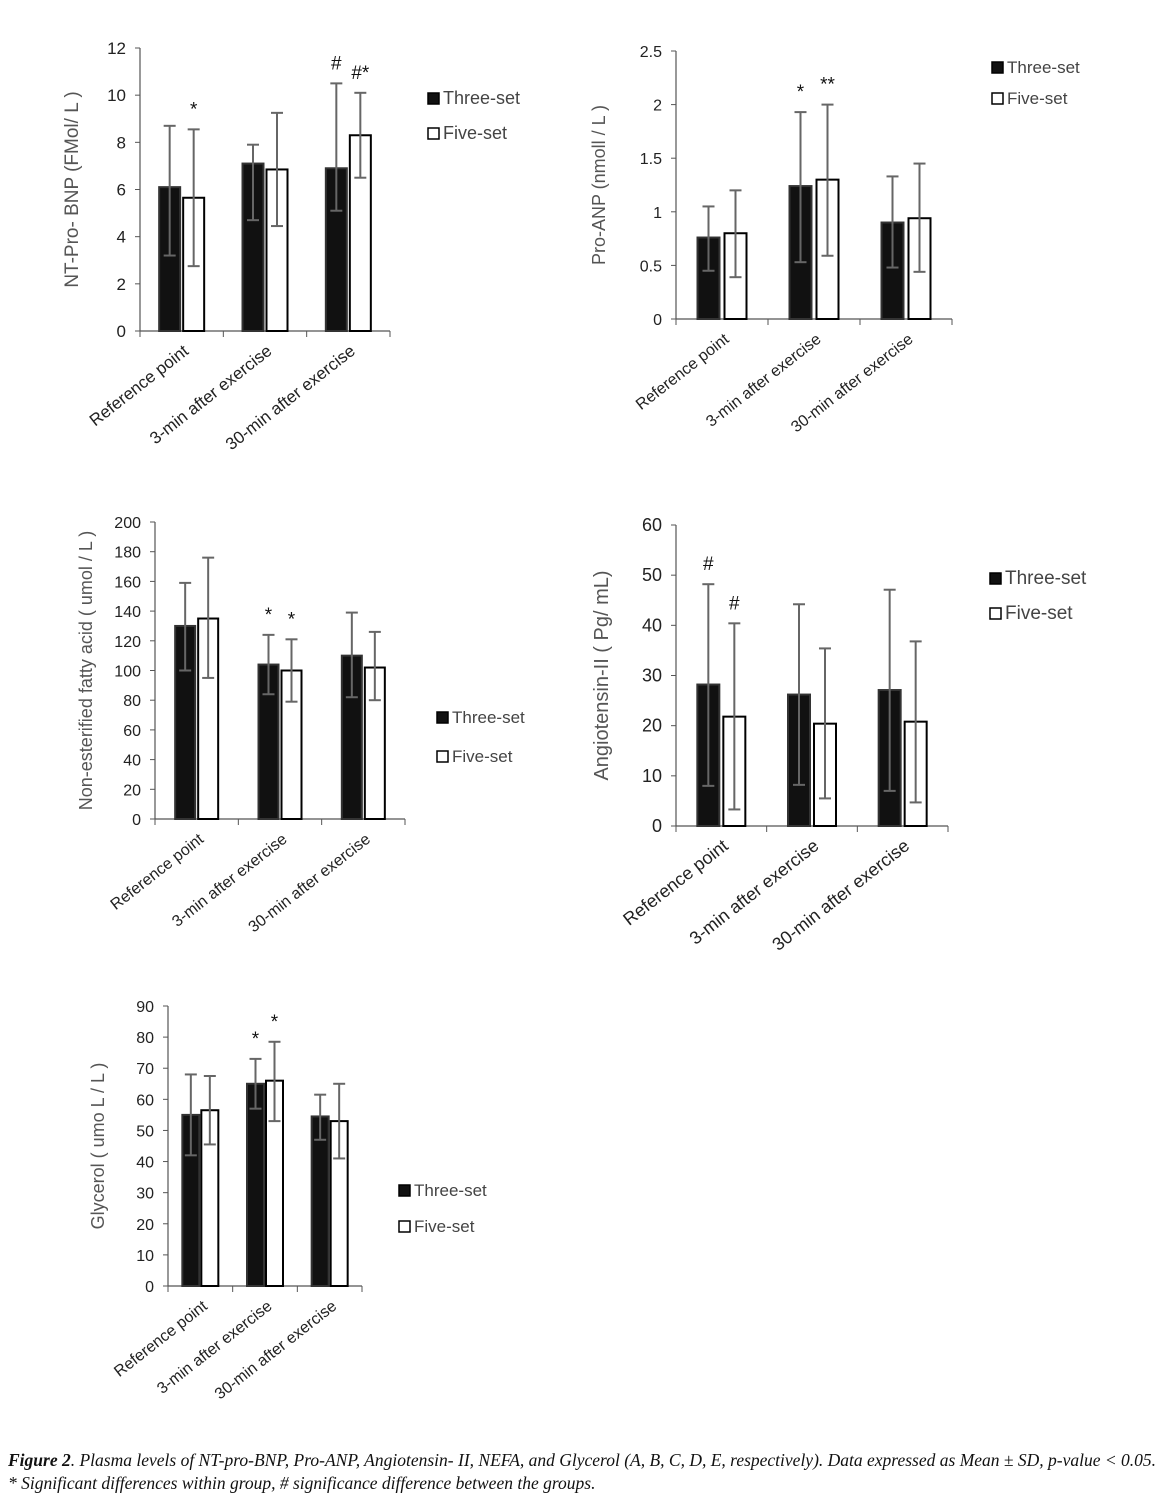 The height and width of the screenshot is (1505, 1161). What do you see at coordinates (116, 48) in the screenshot?
I see `y-tick-label: 12` at bounding box center [116, 48].